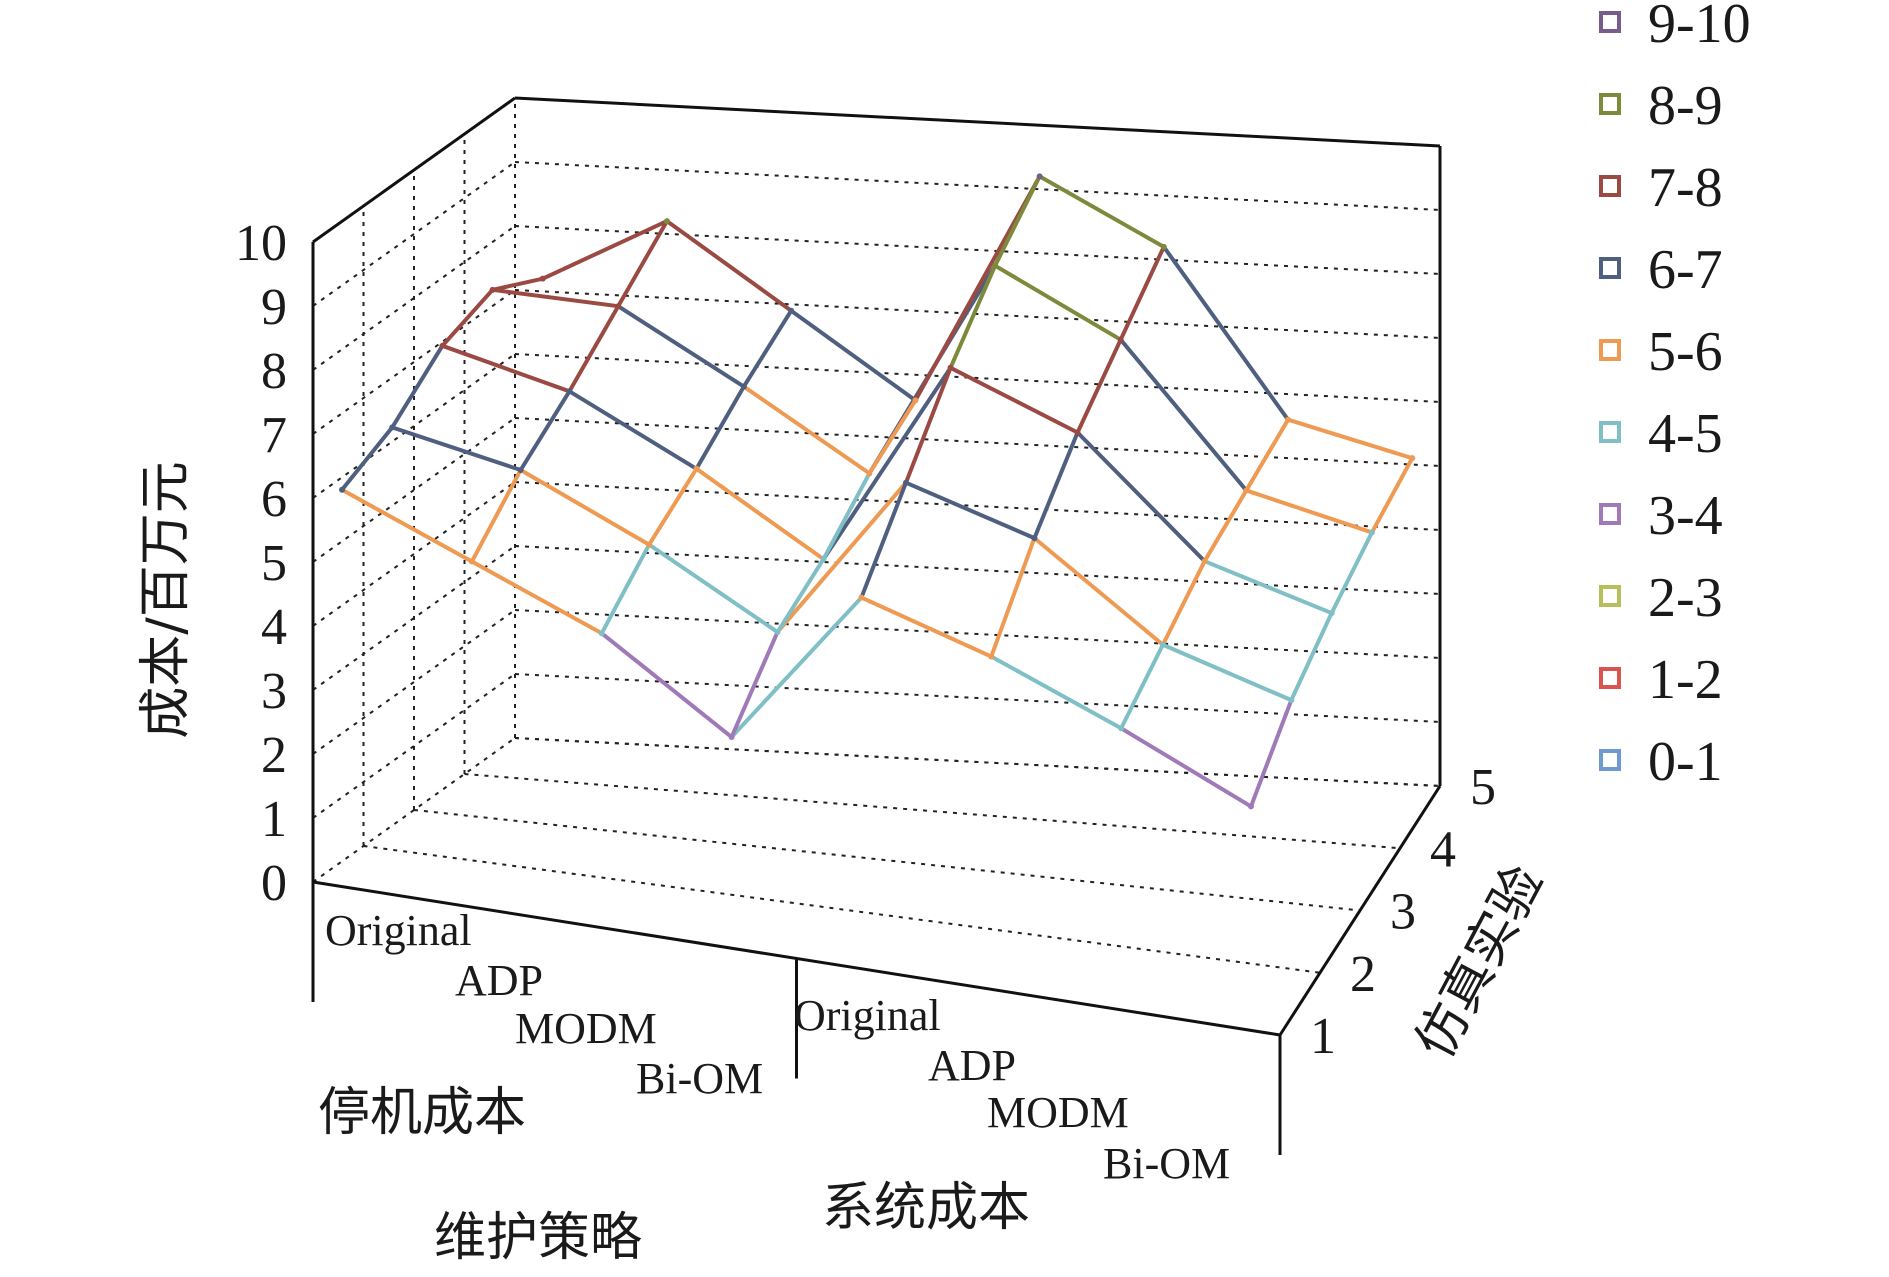 This screenshot has width=1889, height=1277. Describe the element at coordinates (538, 1238) in the screenshot. I see `x-axis-label: 维护策略` at that location.